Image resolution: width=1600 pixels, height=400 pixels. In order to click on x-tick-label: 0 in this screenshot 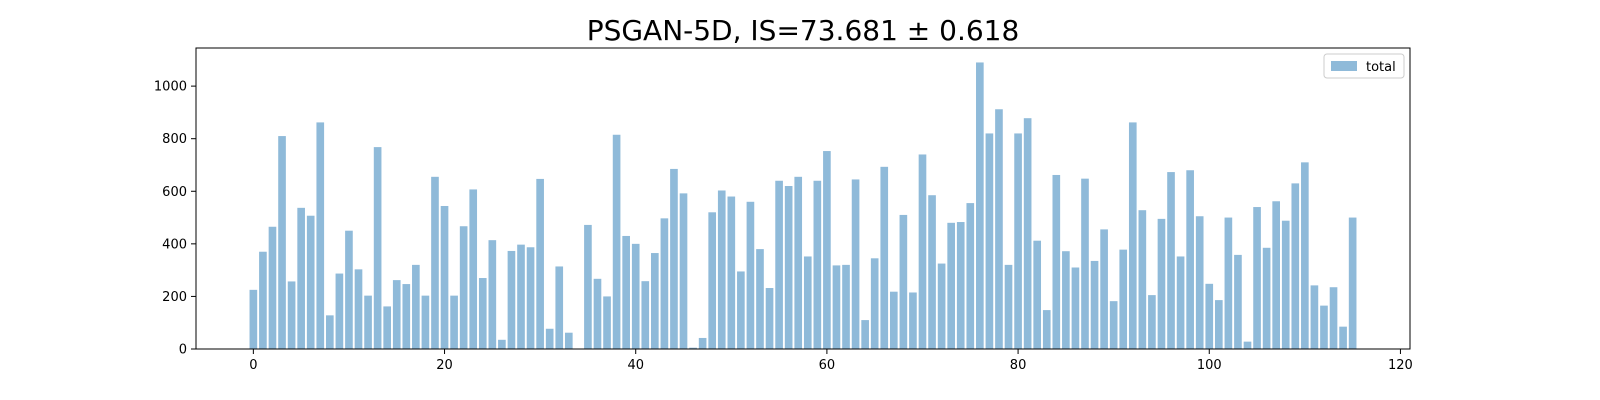, I will do `click(253, 365)`.